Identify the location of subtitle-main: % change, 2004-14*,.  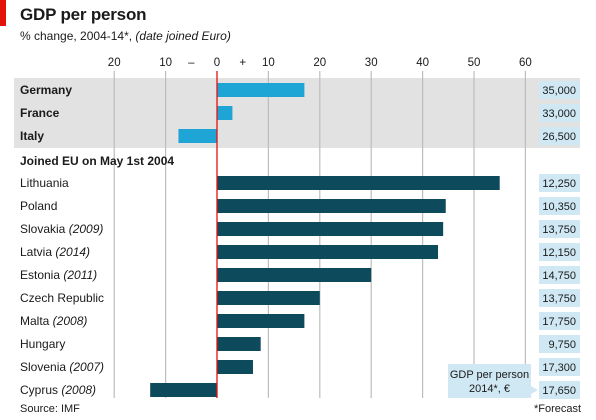
(78, 36).